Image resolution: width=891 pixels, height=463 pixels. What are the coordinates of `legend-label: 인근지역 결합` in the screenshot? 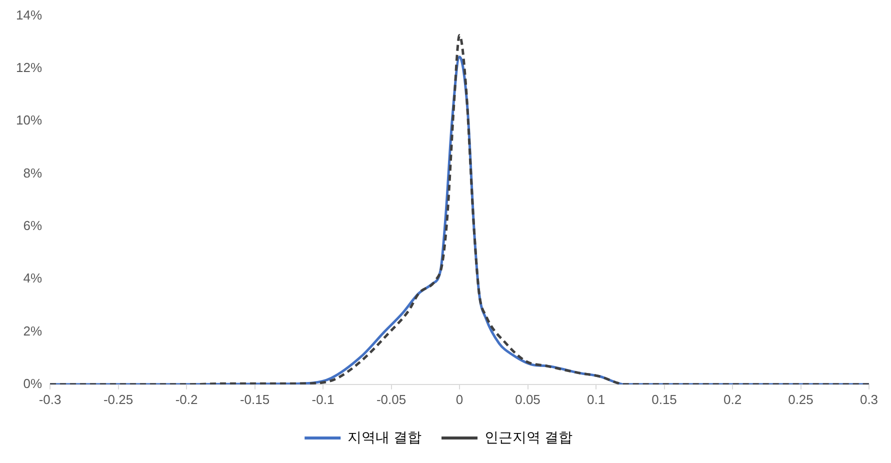 It's located at (528, 436).